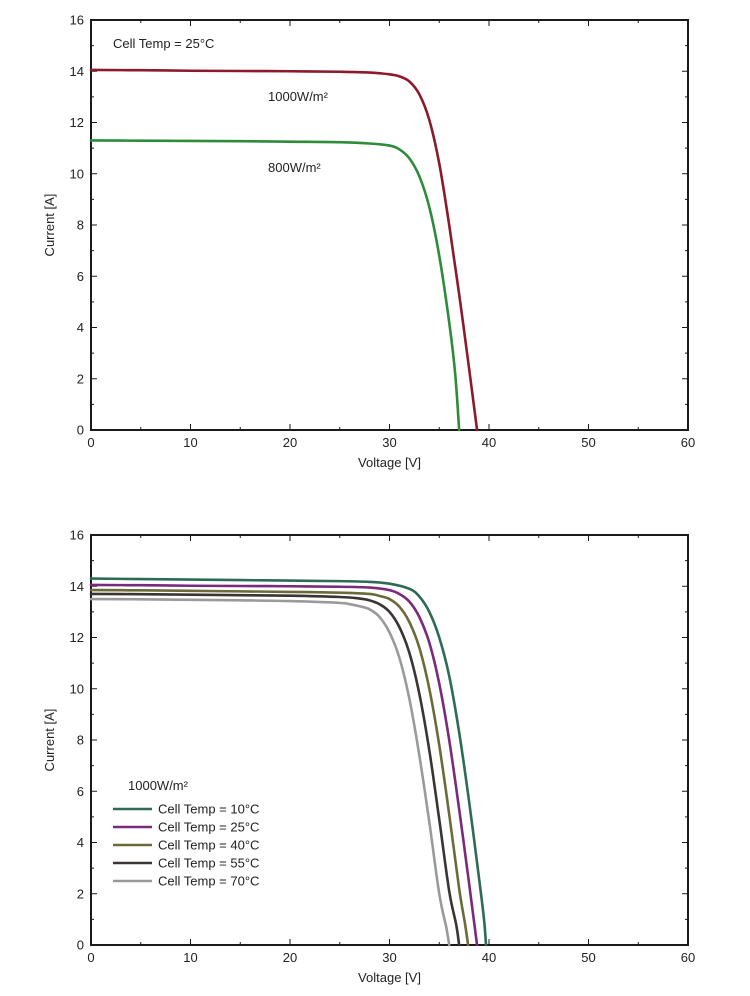 The height and width of the screenshot is (996, 750). I want to click on series-label-1000: 1000W/m², so click(298, 96).